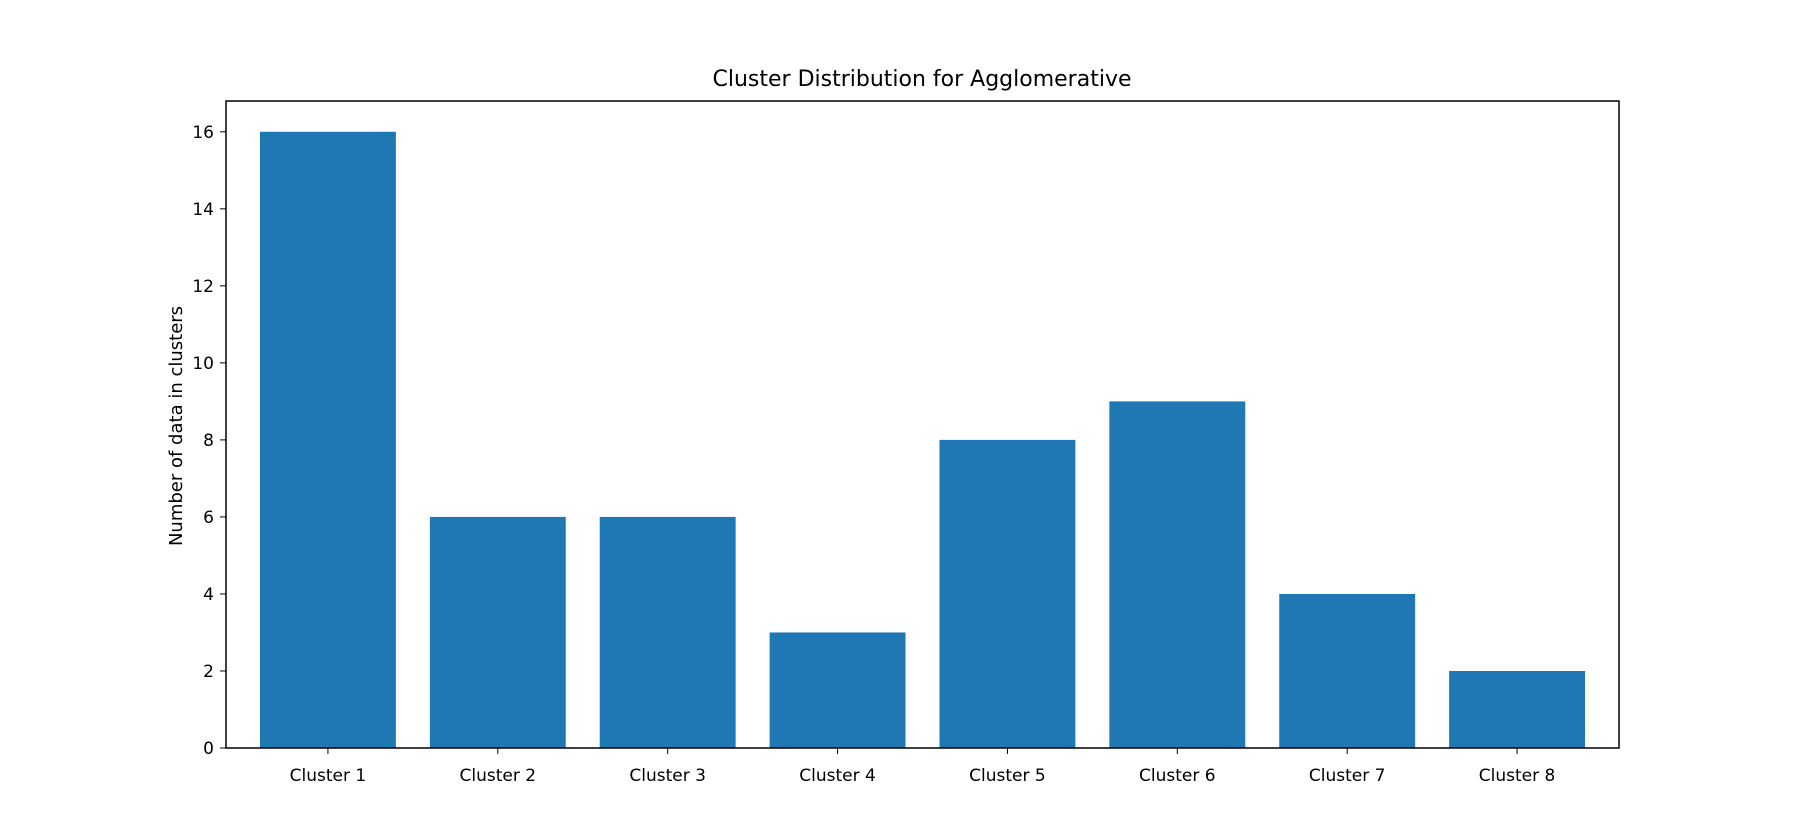 The height and width of the screenshot is (840, 1800). I want to click on x-tick-label: Cluster 4, so click(837, 776).